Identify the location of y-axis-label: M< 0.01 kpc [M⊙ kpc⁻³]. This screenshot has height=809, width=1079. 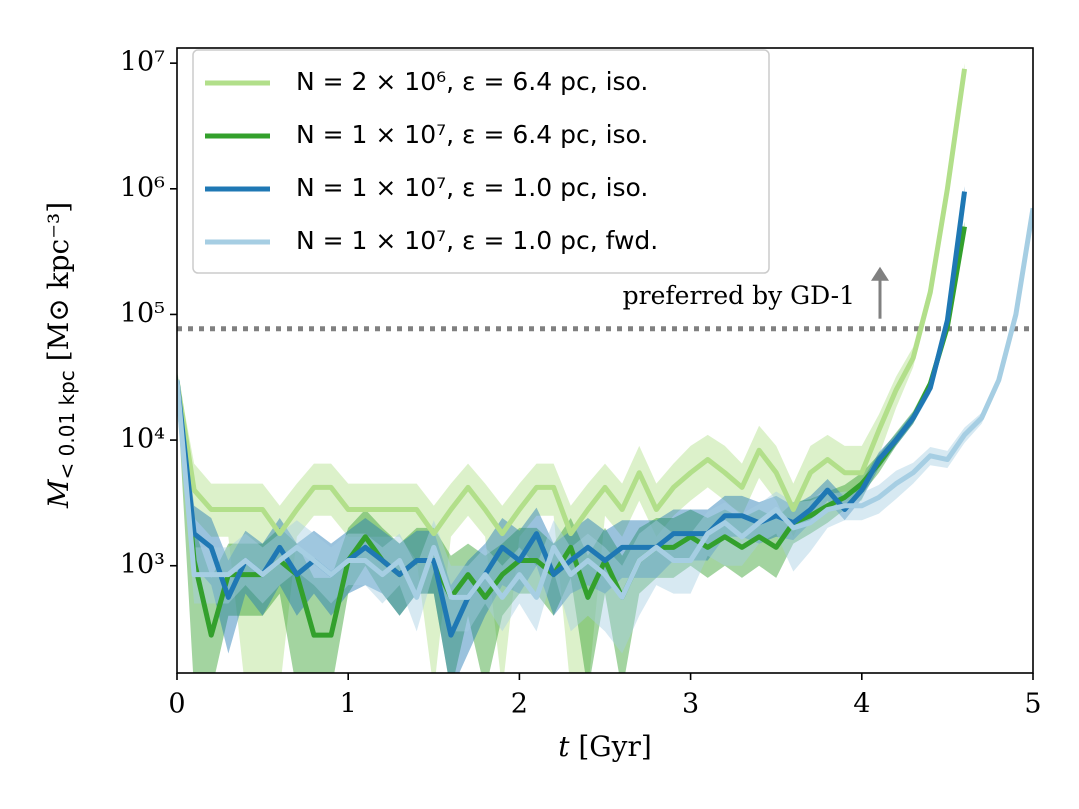
(60, 355).